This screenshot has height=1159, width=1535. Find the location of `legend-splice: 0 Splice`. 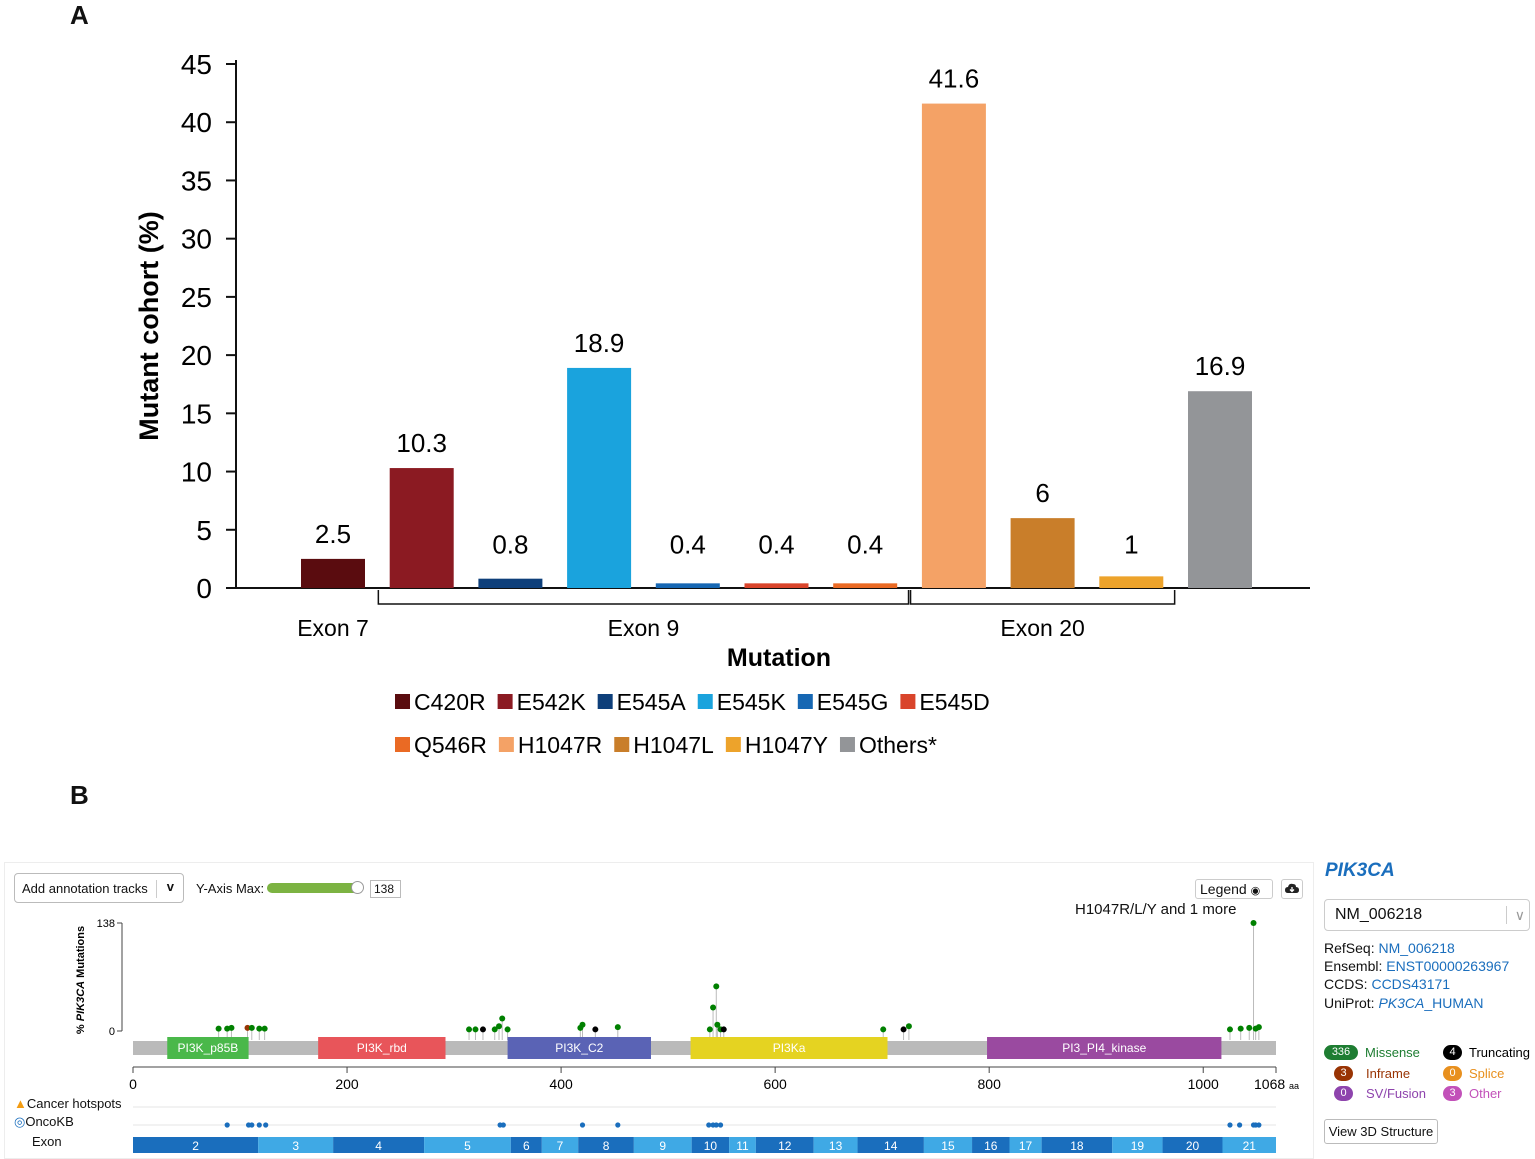

legend-splice: 0 Splice is located at coordinates (1473, 1073).